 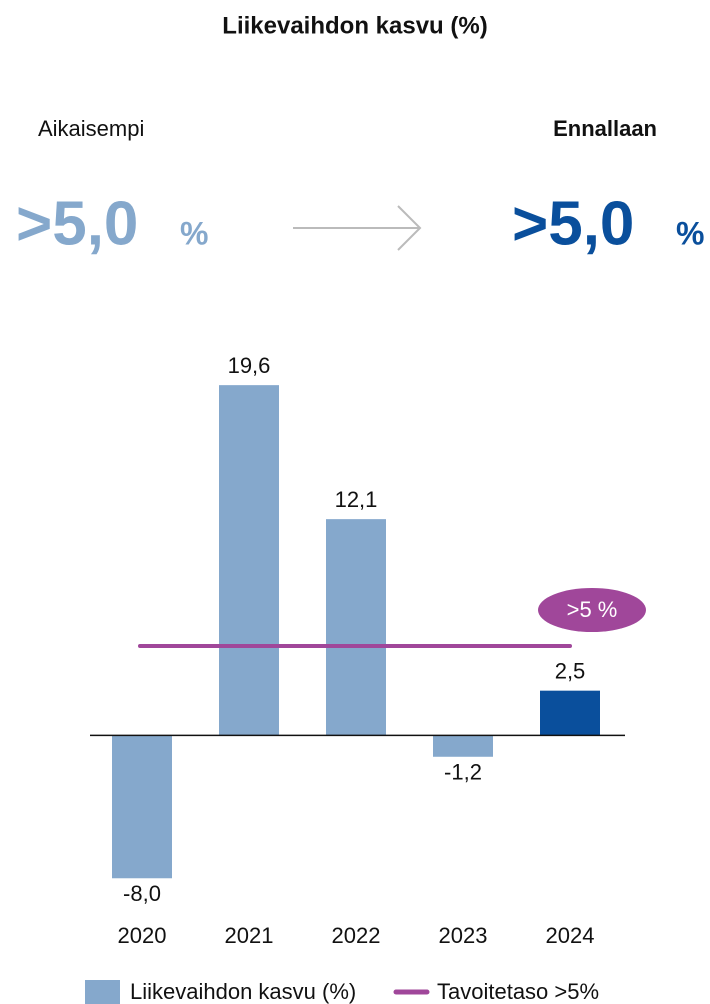 I want to click on target-label: >5 %, so click(x=592, y=609).